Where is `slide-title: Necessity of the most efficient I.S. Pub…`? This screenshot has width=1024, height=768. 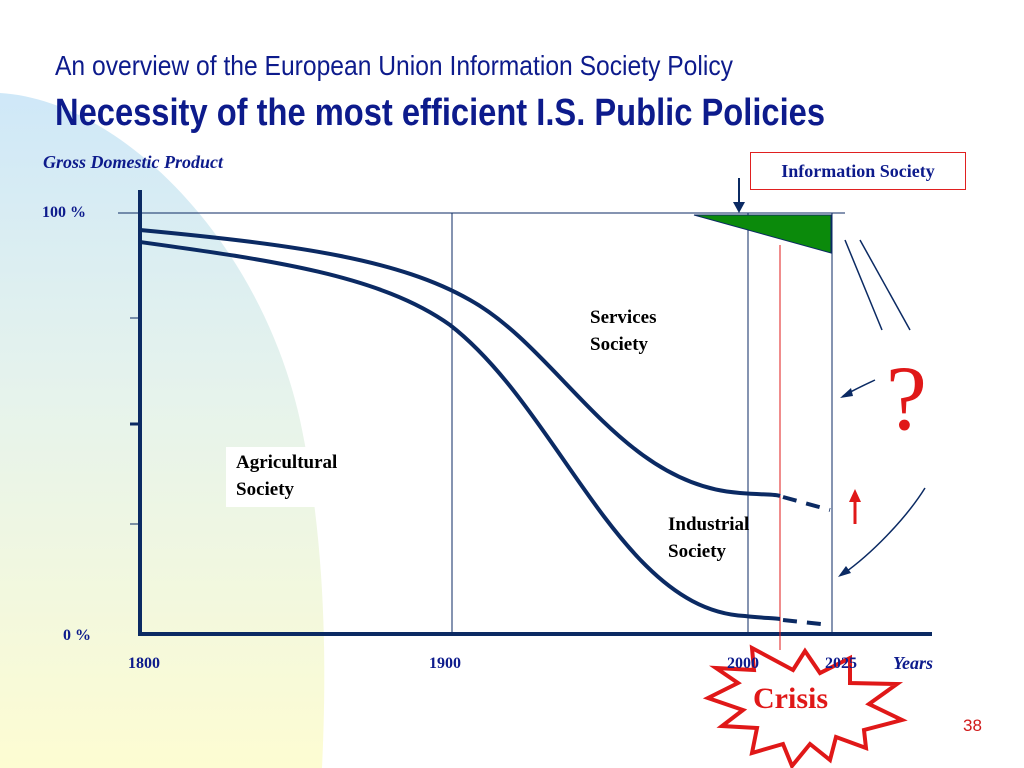
slide-title: Necessity of the most efficient I.S. Pub… is located at coordinates (440, 113).